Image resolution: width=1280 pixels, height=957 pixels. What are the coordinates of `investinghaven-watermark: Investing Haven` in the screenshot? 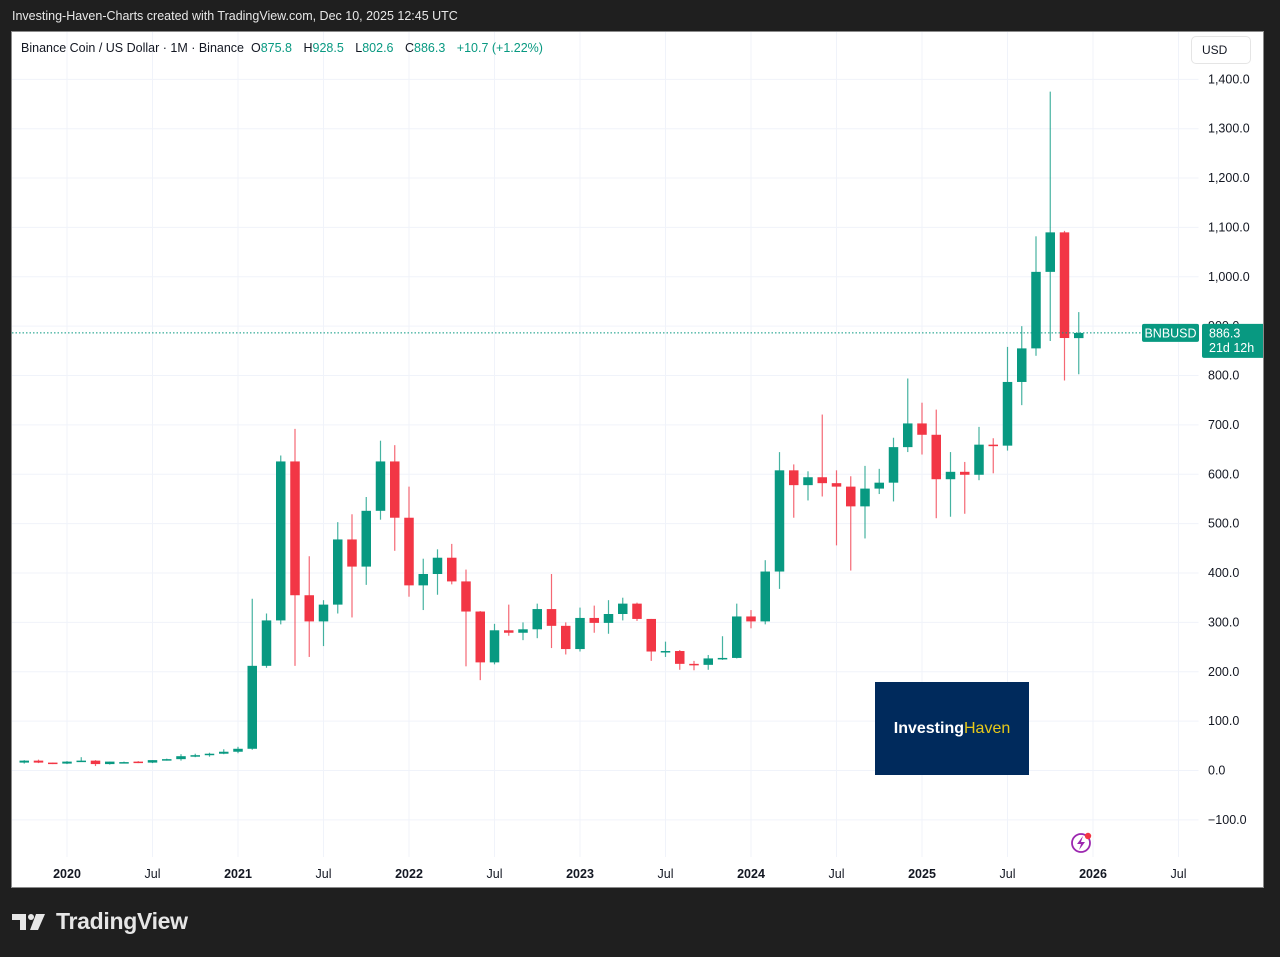 It's located at (952, 728).